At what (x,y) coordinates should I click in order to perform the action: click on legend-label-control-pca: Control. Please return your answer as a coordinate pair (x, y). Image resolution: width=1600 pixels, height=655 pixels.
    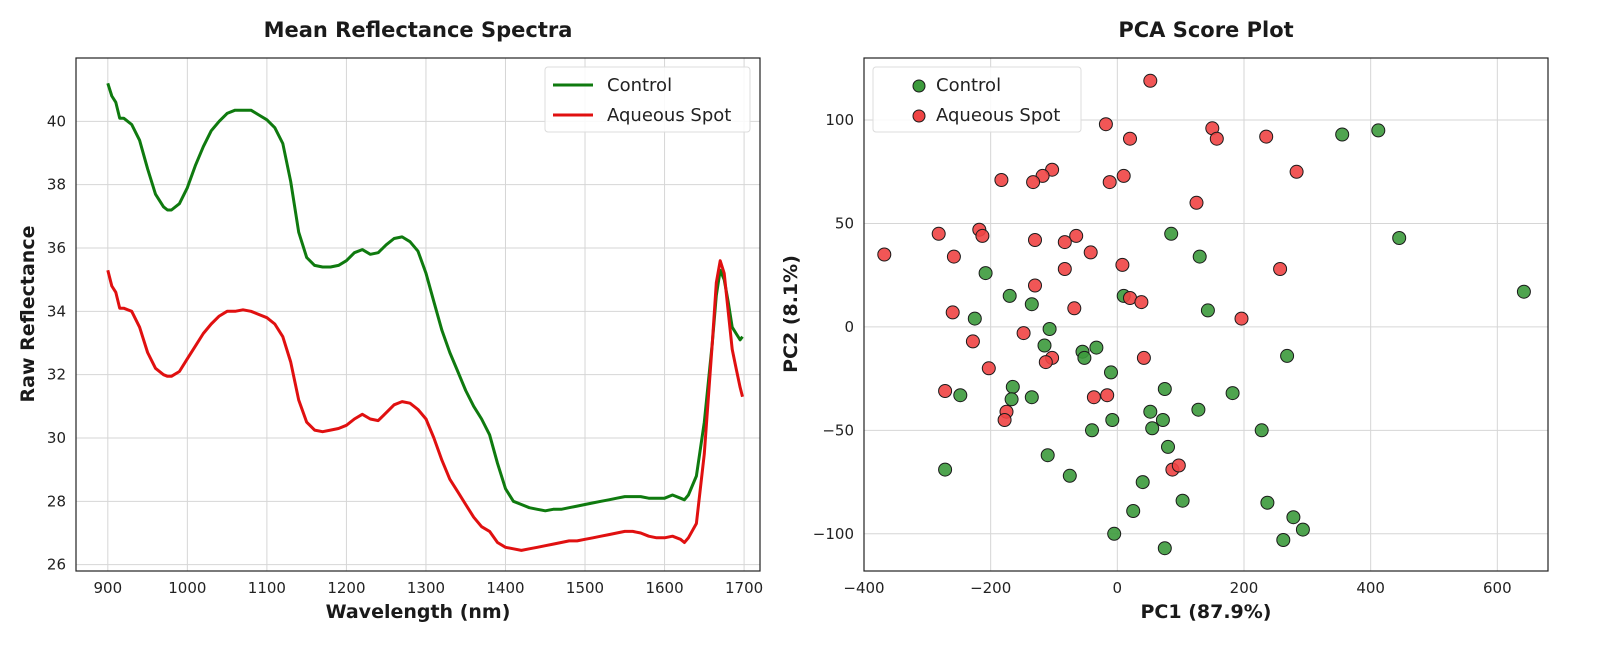
    Looking at the image, I should click on (968, 85).